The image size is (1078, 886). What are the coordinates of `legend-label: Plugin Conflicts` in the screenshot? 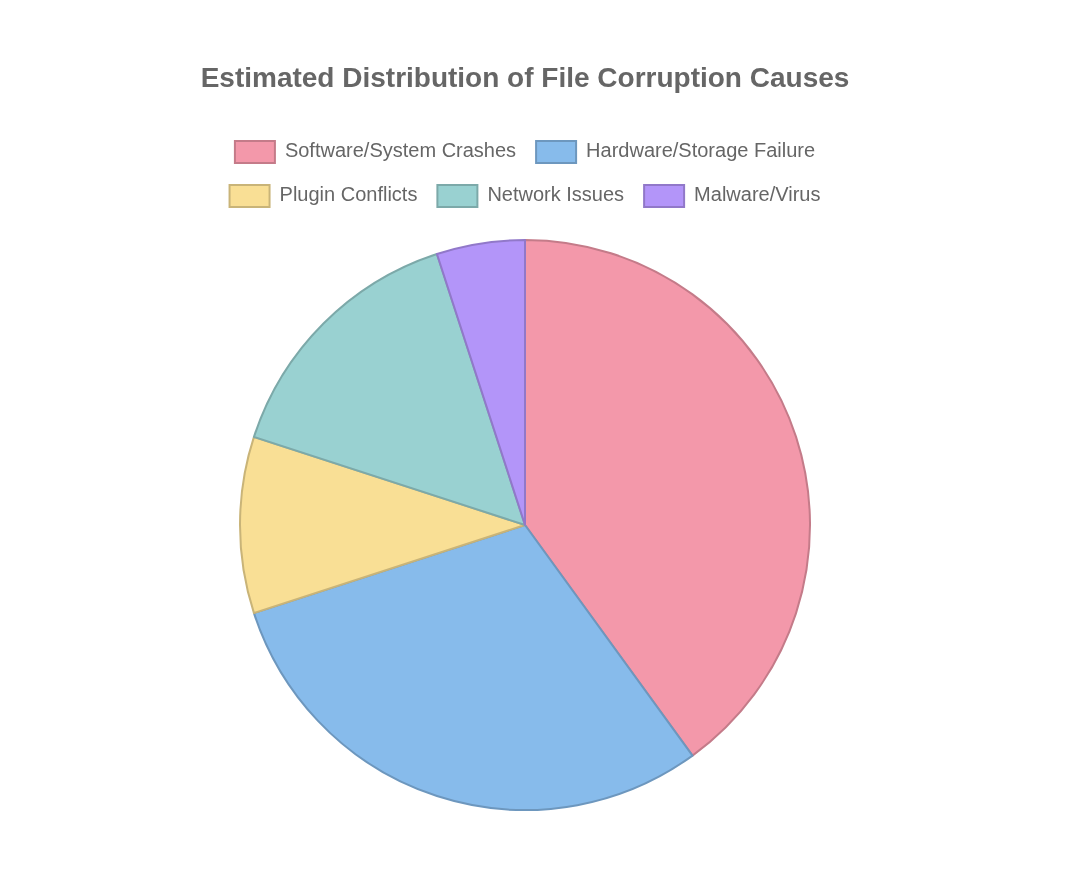 It's located at (348, 194).